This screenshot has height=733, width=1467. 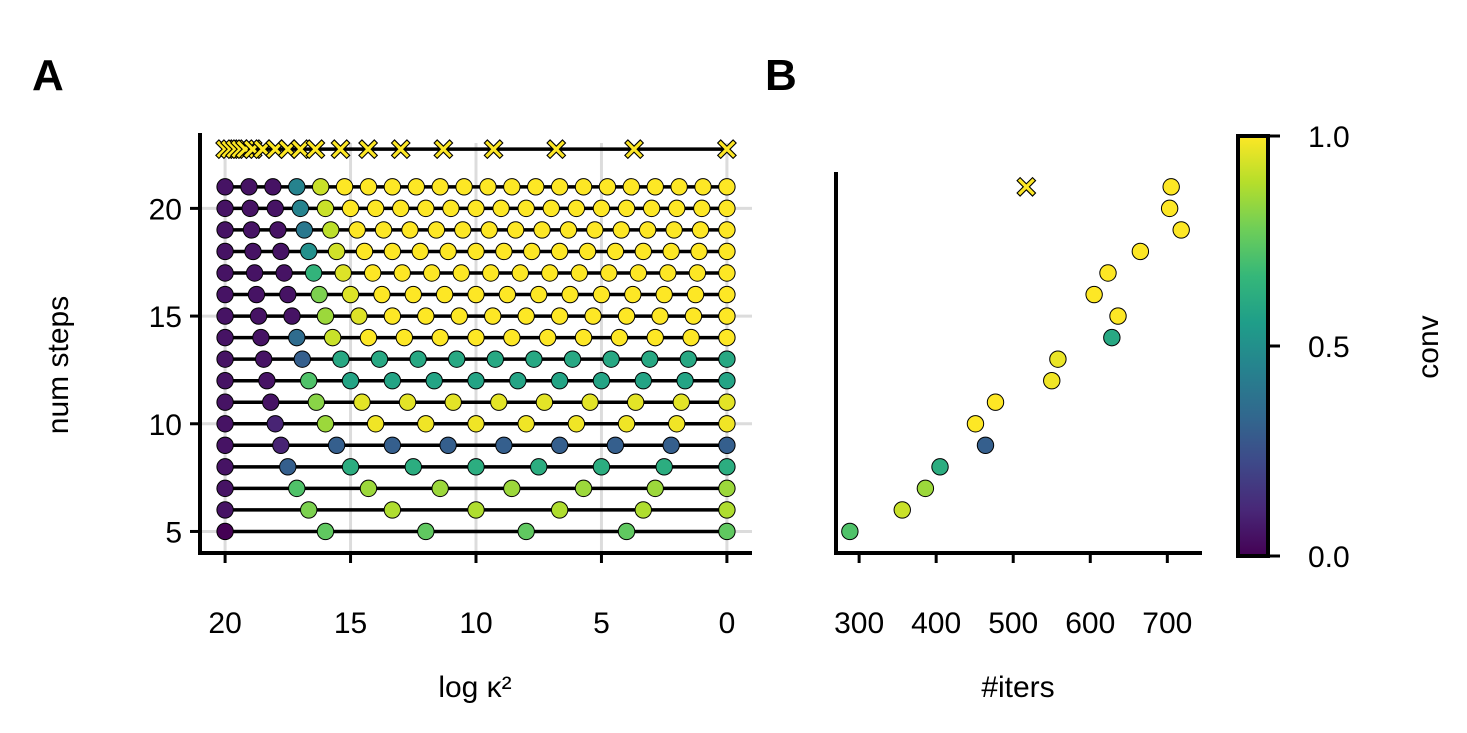 I want to click on colorbar: 0.0 0.5 1.0 conv, so click(x=1340, y=347).